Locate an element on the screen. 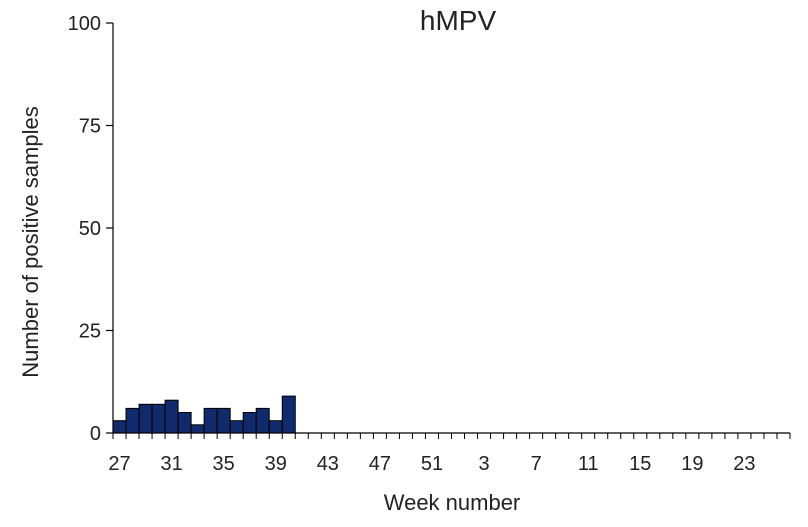 The width and height of the screenshot is (808, 527). x-tick-label-47: 47 is located at coordinates (380, 464).